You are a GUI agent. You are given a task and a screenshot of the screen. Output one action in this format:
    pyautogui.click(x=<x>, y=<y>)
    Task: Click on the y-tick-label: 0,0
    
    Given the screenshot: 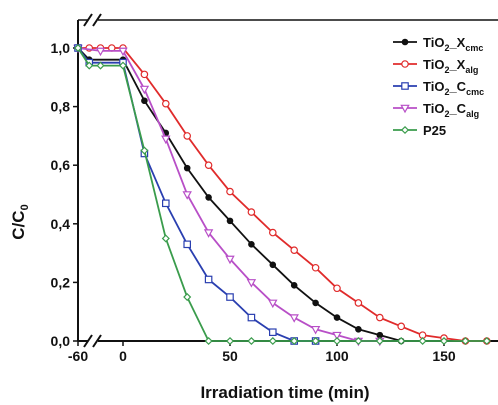 What is the action you would take?
    pyautogui.click(x=61, y=341)
    